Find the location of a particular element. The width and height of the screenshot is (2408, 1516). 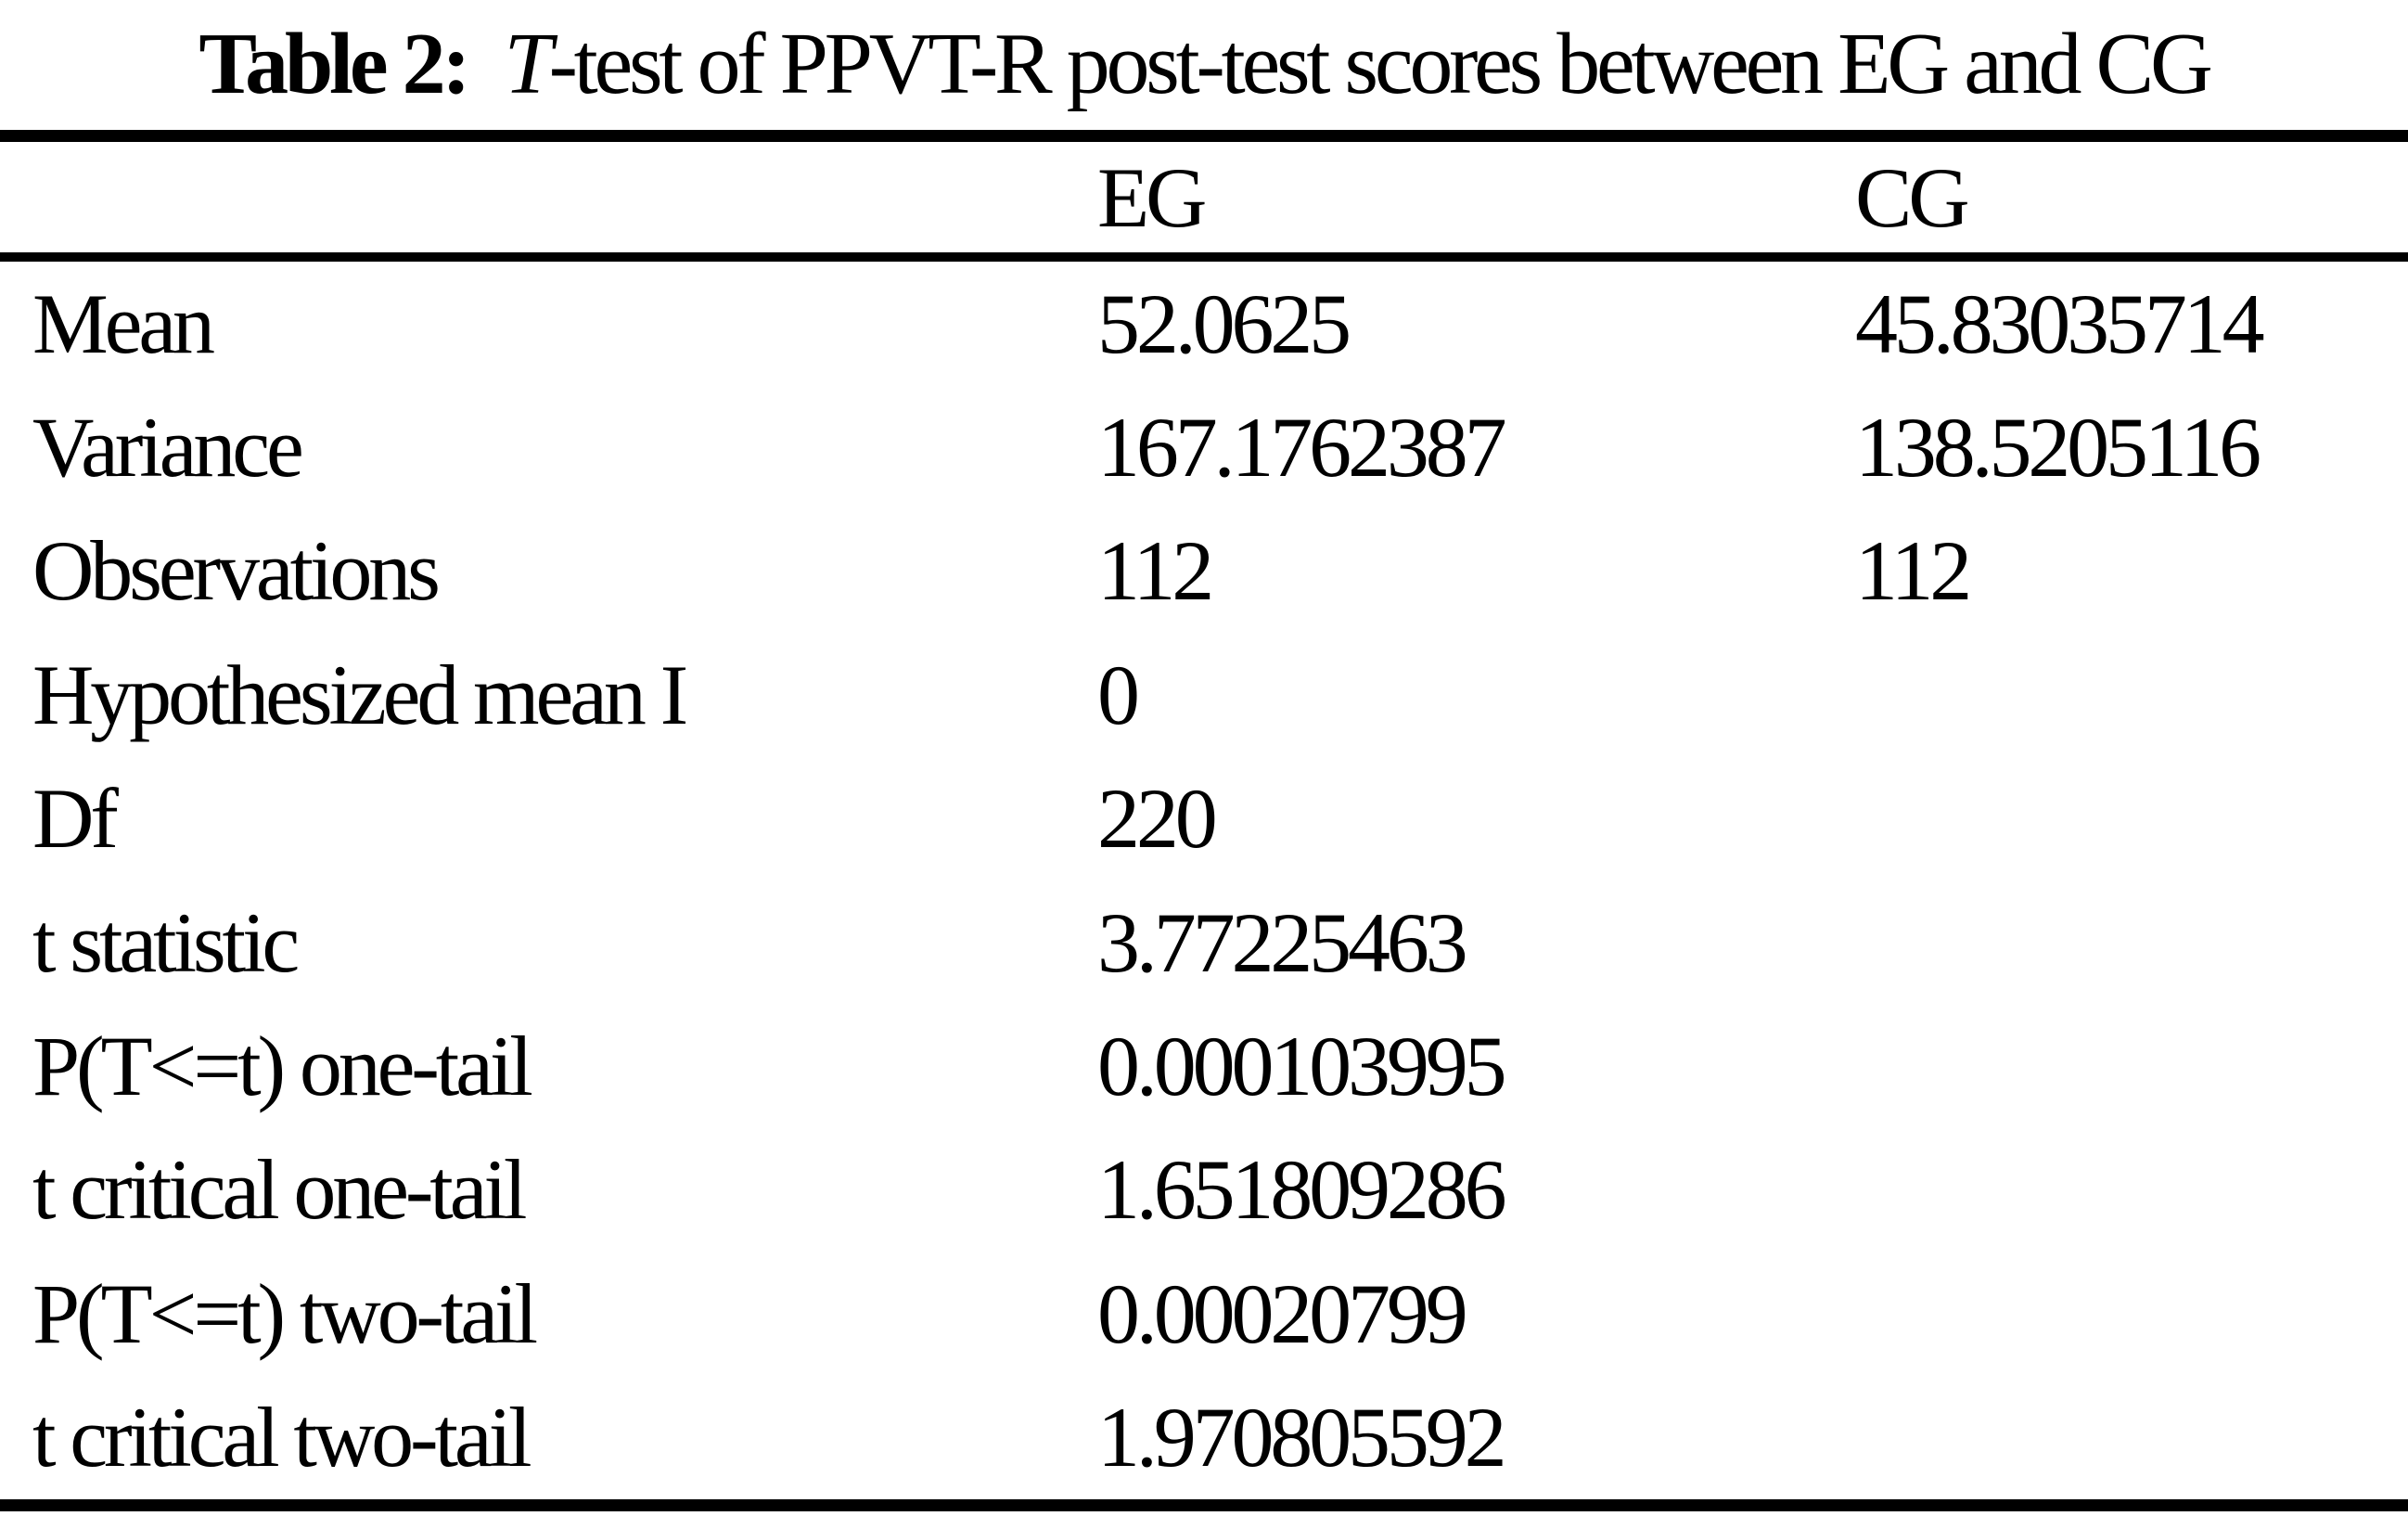

table-row-hypothesized-mean: Hypothesized mean I 0 is located at coordinates (1204, 694).